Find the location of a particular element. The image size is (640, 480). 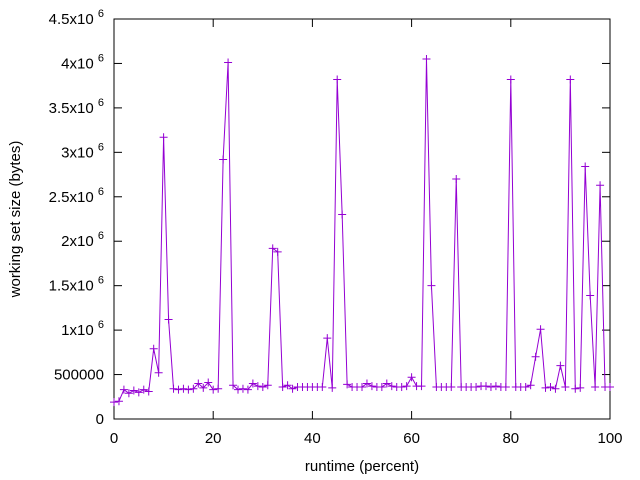

y-tick-label-base: 2.5x10 is located at coordinates (73, 197).